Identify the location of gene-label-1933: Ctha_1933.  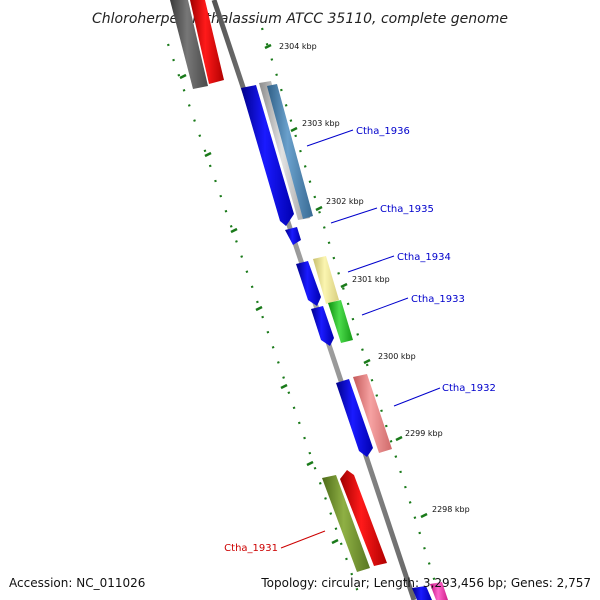
(438, 299).